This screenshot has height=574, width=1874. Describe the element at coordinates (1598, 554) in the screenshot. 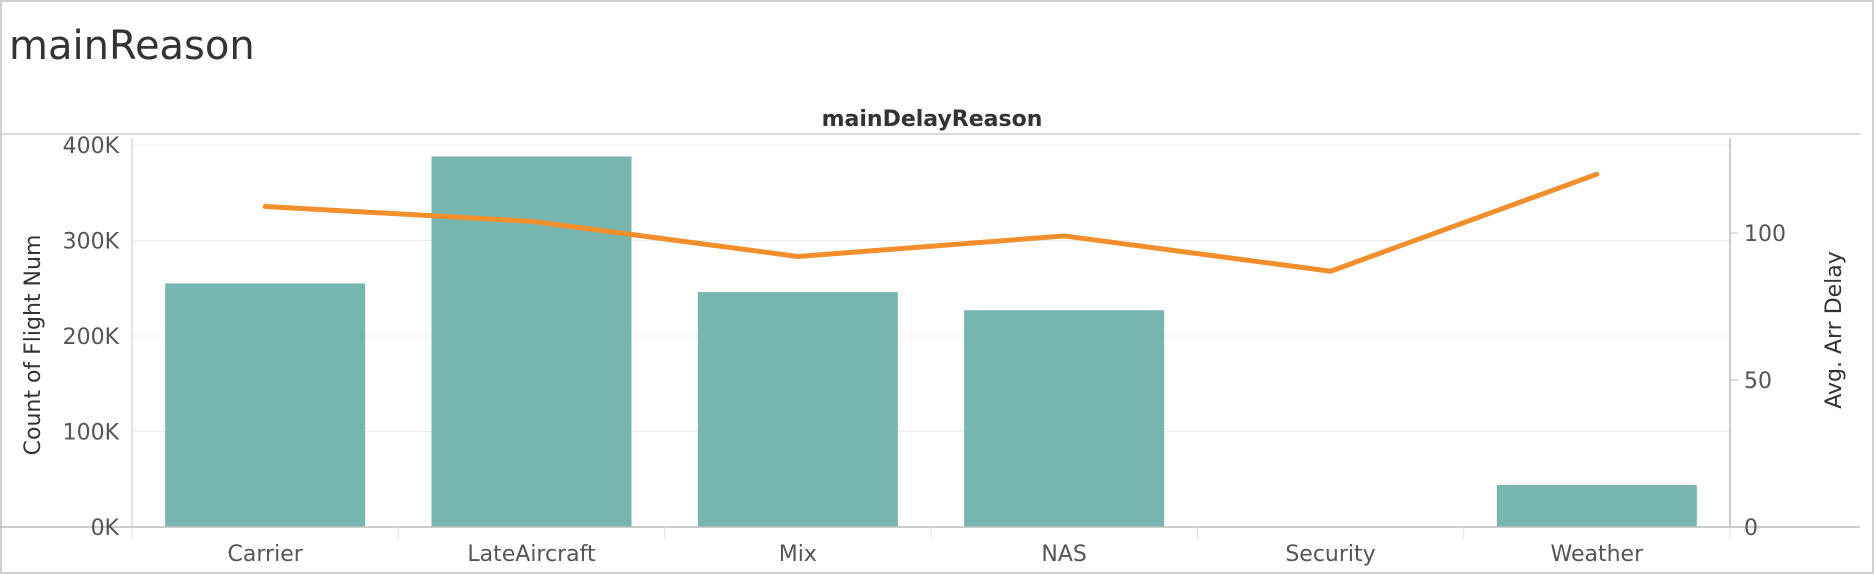

I see `x-tick-label: Weather` at that location.